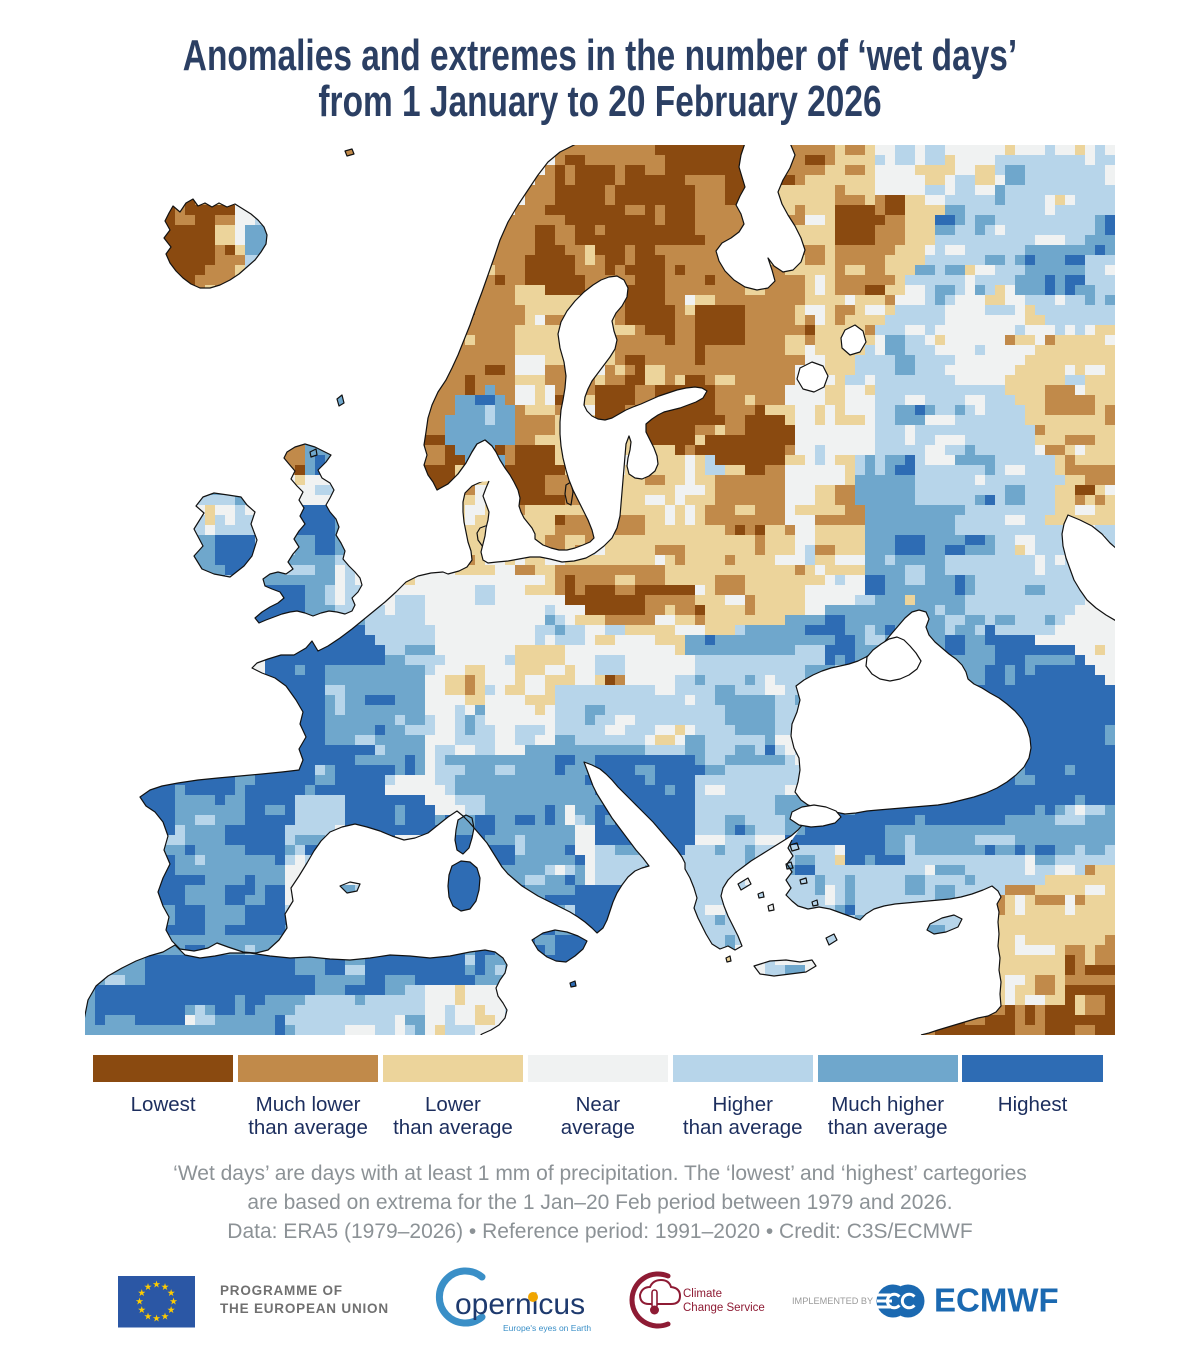  What do you see at coordinates (702, 1294) in the screenshot?
I see `svg-text: Climate` at bounding box center [702, 1294].